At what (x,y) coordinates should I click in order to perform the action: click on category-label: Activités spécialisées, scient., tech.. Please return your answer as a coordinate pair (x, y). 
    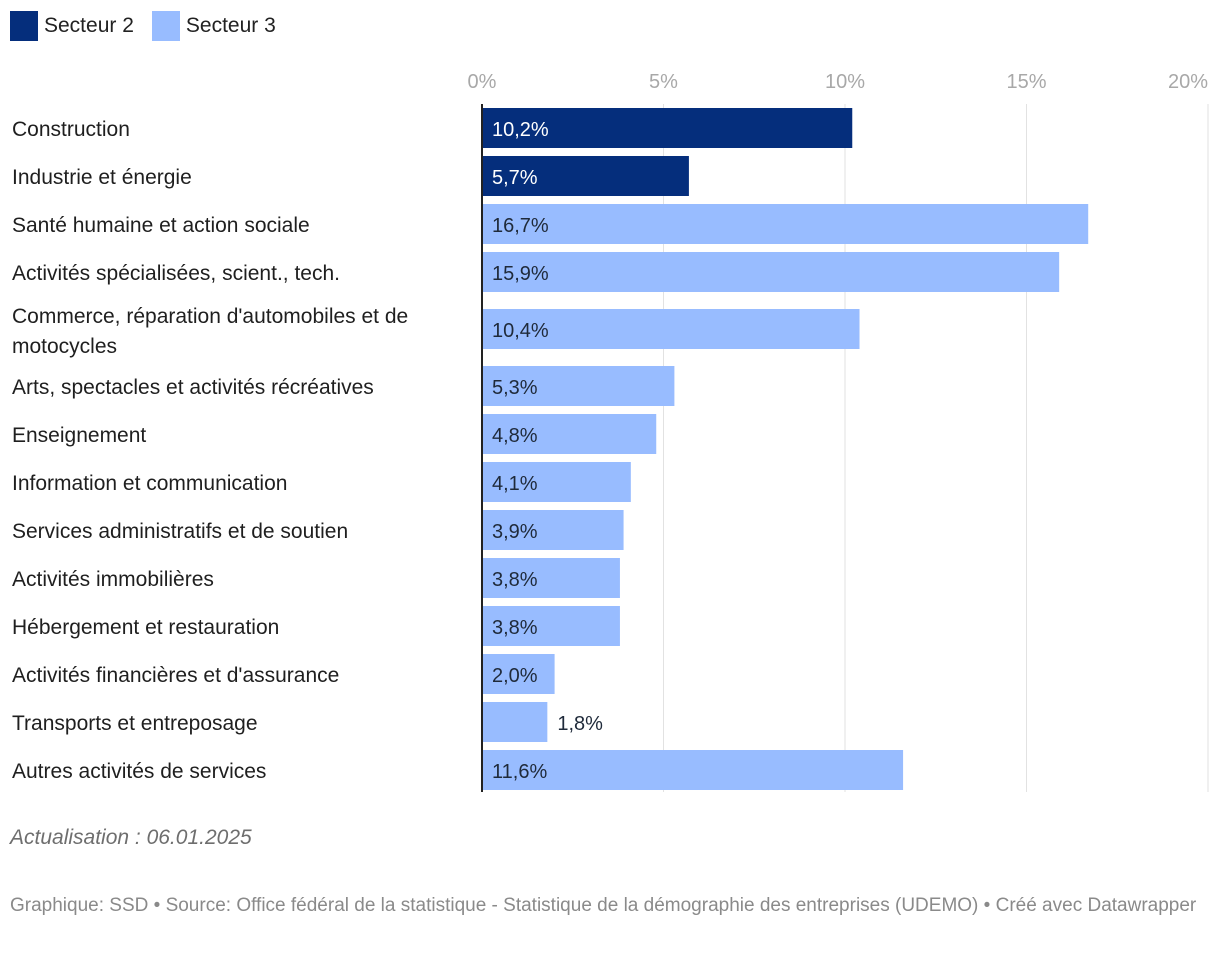
    Looking at the image, I should click on (176, 273).